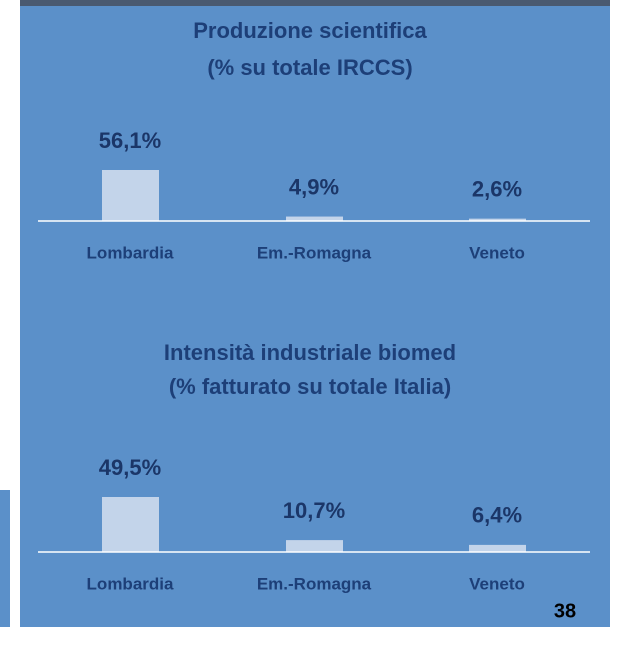 This screenshot has height=647, width=625. I want to click on value-label: 6,4%, so click(497, 515).